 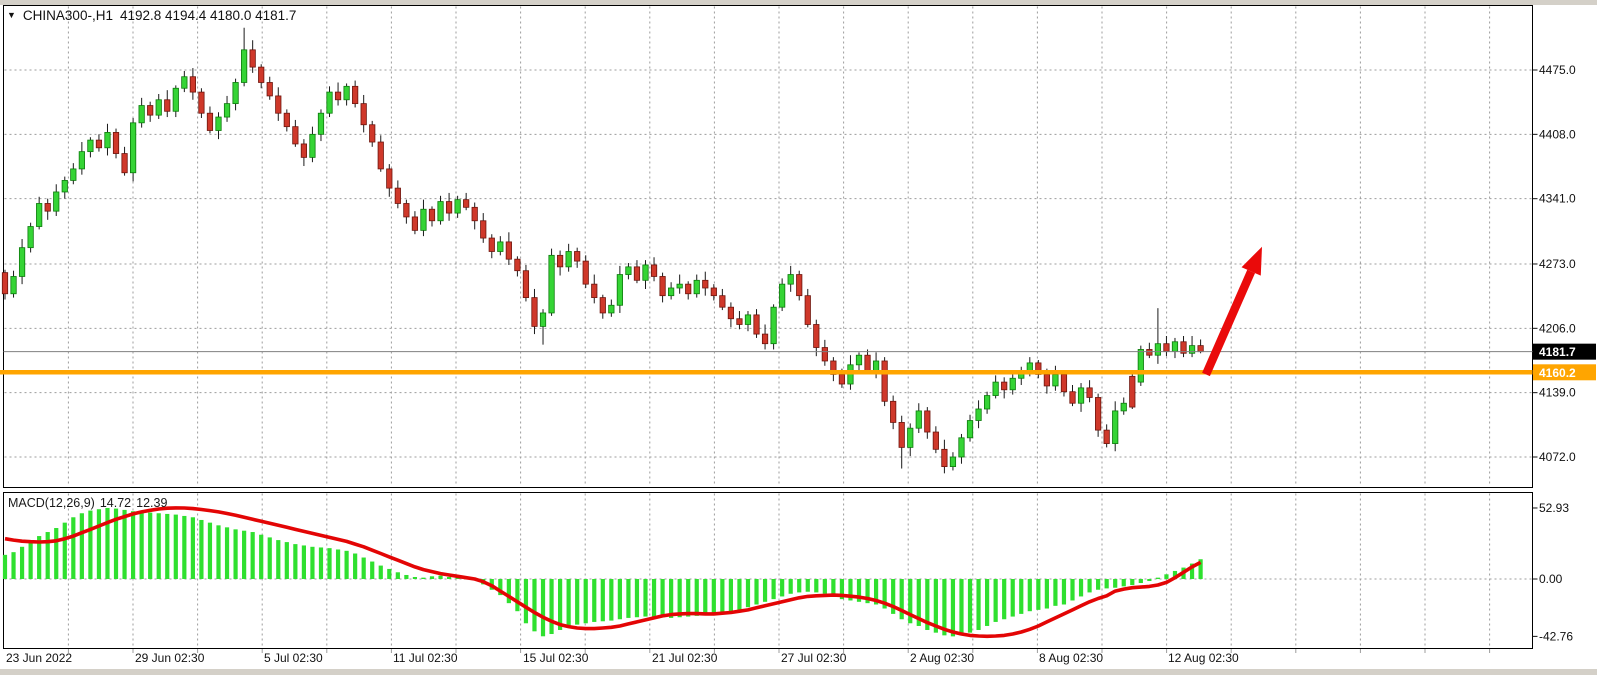 I want to click on time-axis-label: 2 Aug 02:30, so click(x=942, y=658).